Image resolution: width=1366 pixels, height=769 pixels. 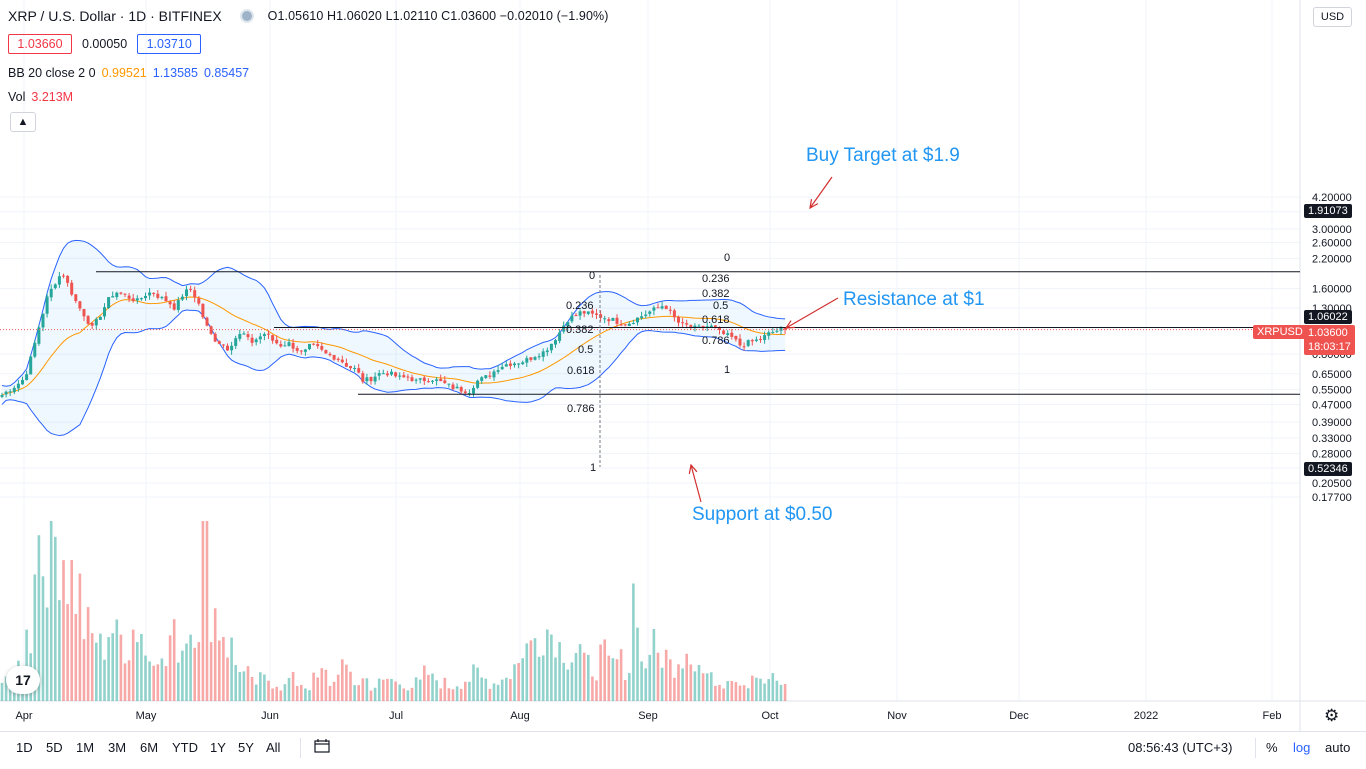 I want to click on clock-timezone: 08:56:43 (UTC+3), so click(x=1180, y=747).